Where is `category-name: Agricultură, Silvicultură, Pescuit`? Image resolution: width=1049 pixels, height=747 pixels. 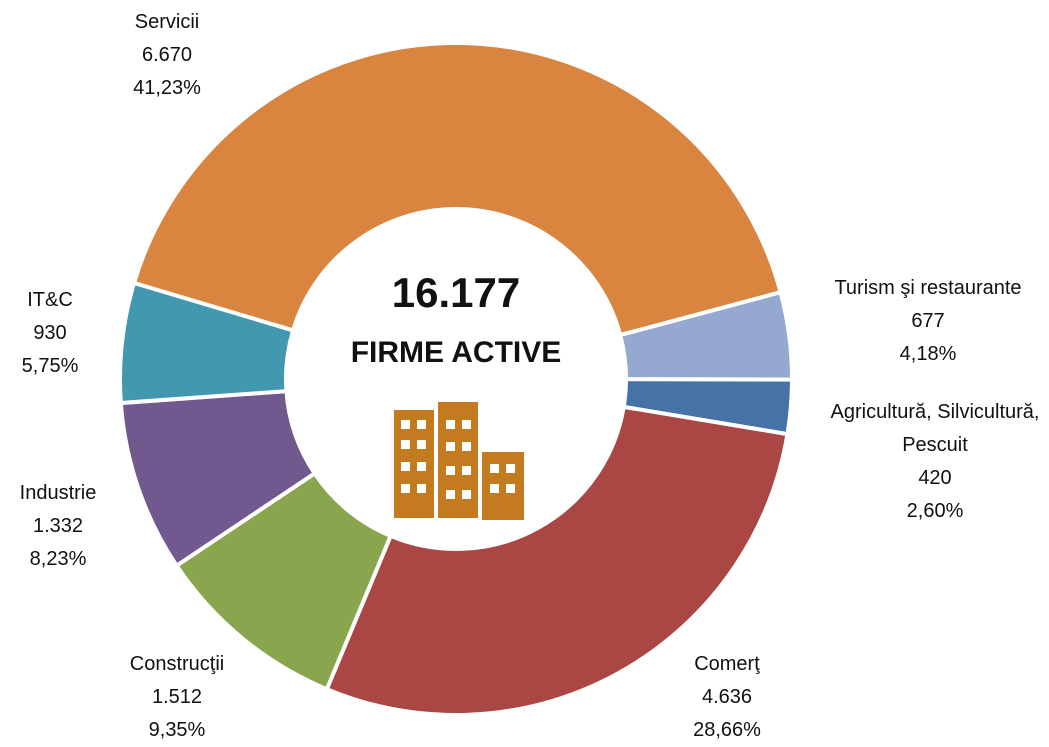
category-name: Agricultură, Silvicultură, Pescuit is located at coordinates (935, 428).